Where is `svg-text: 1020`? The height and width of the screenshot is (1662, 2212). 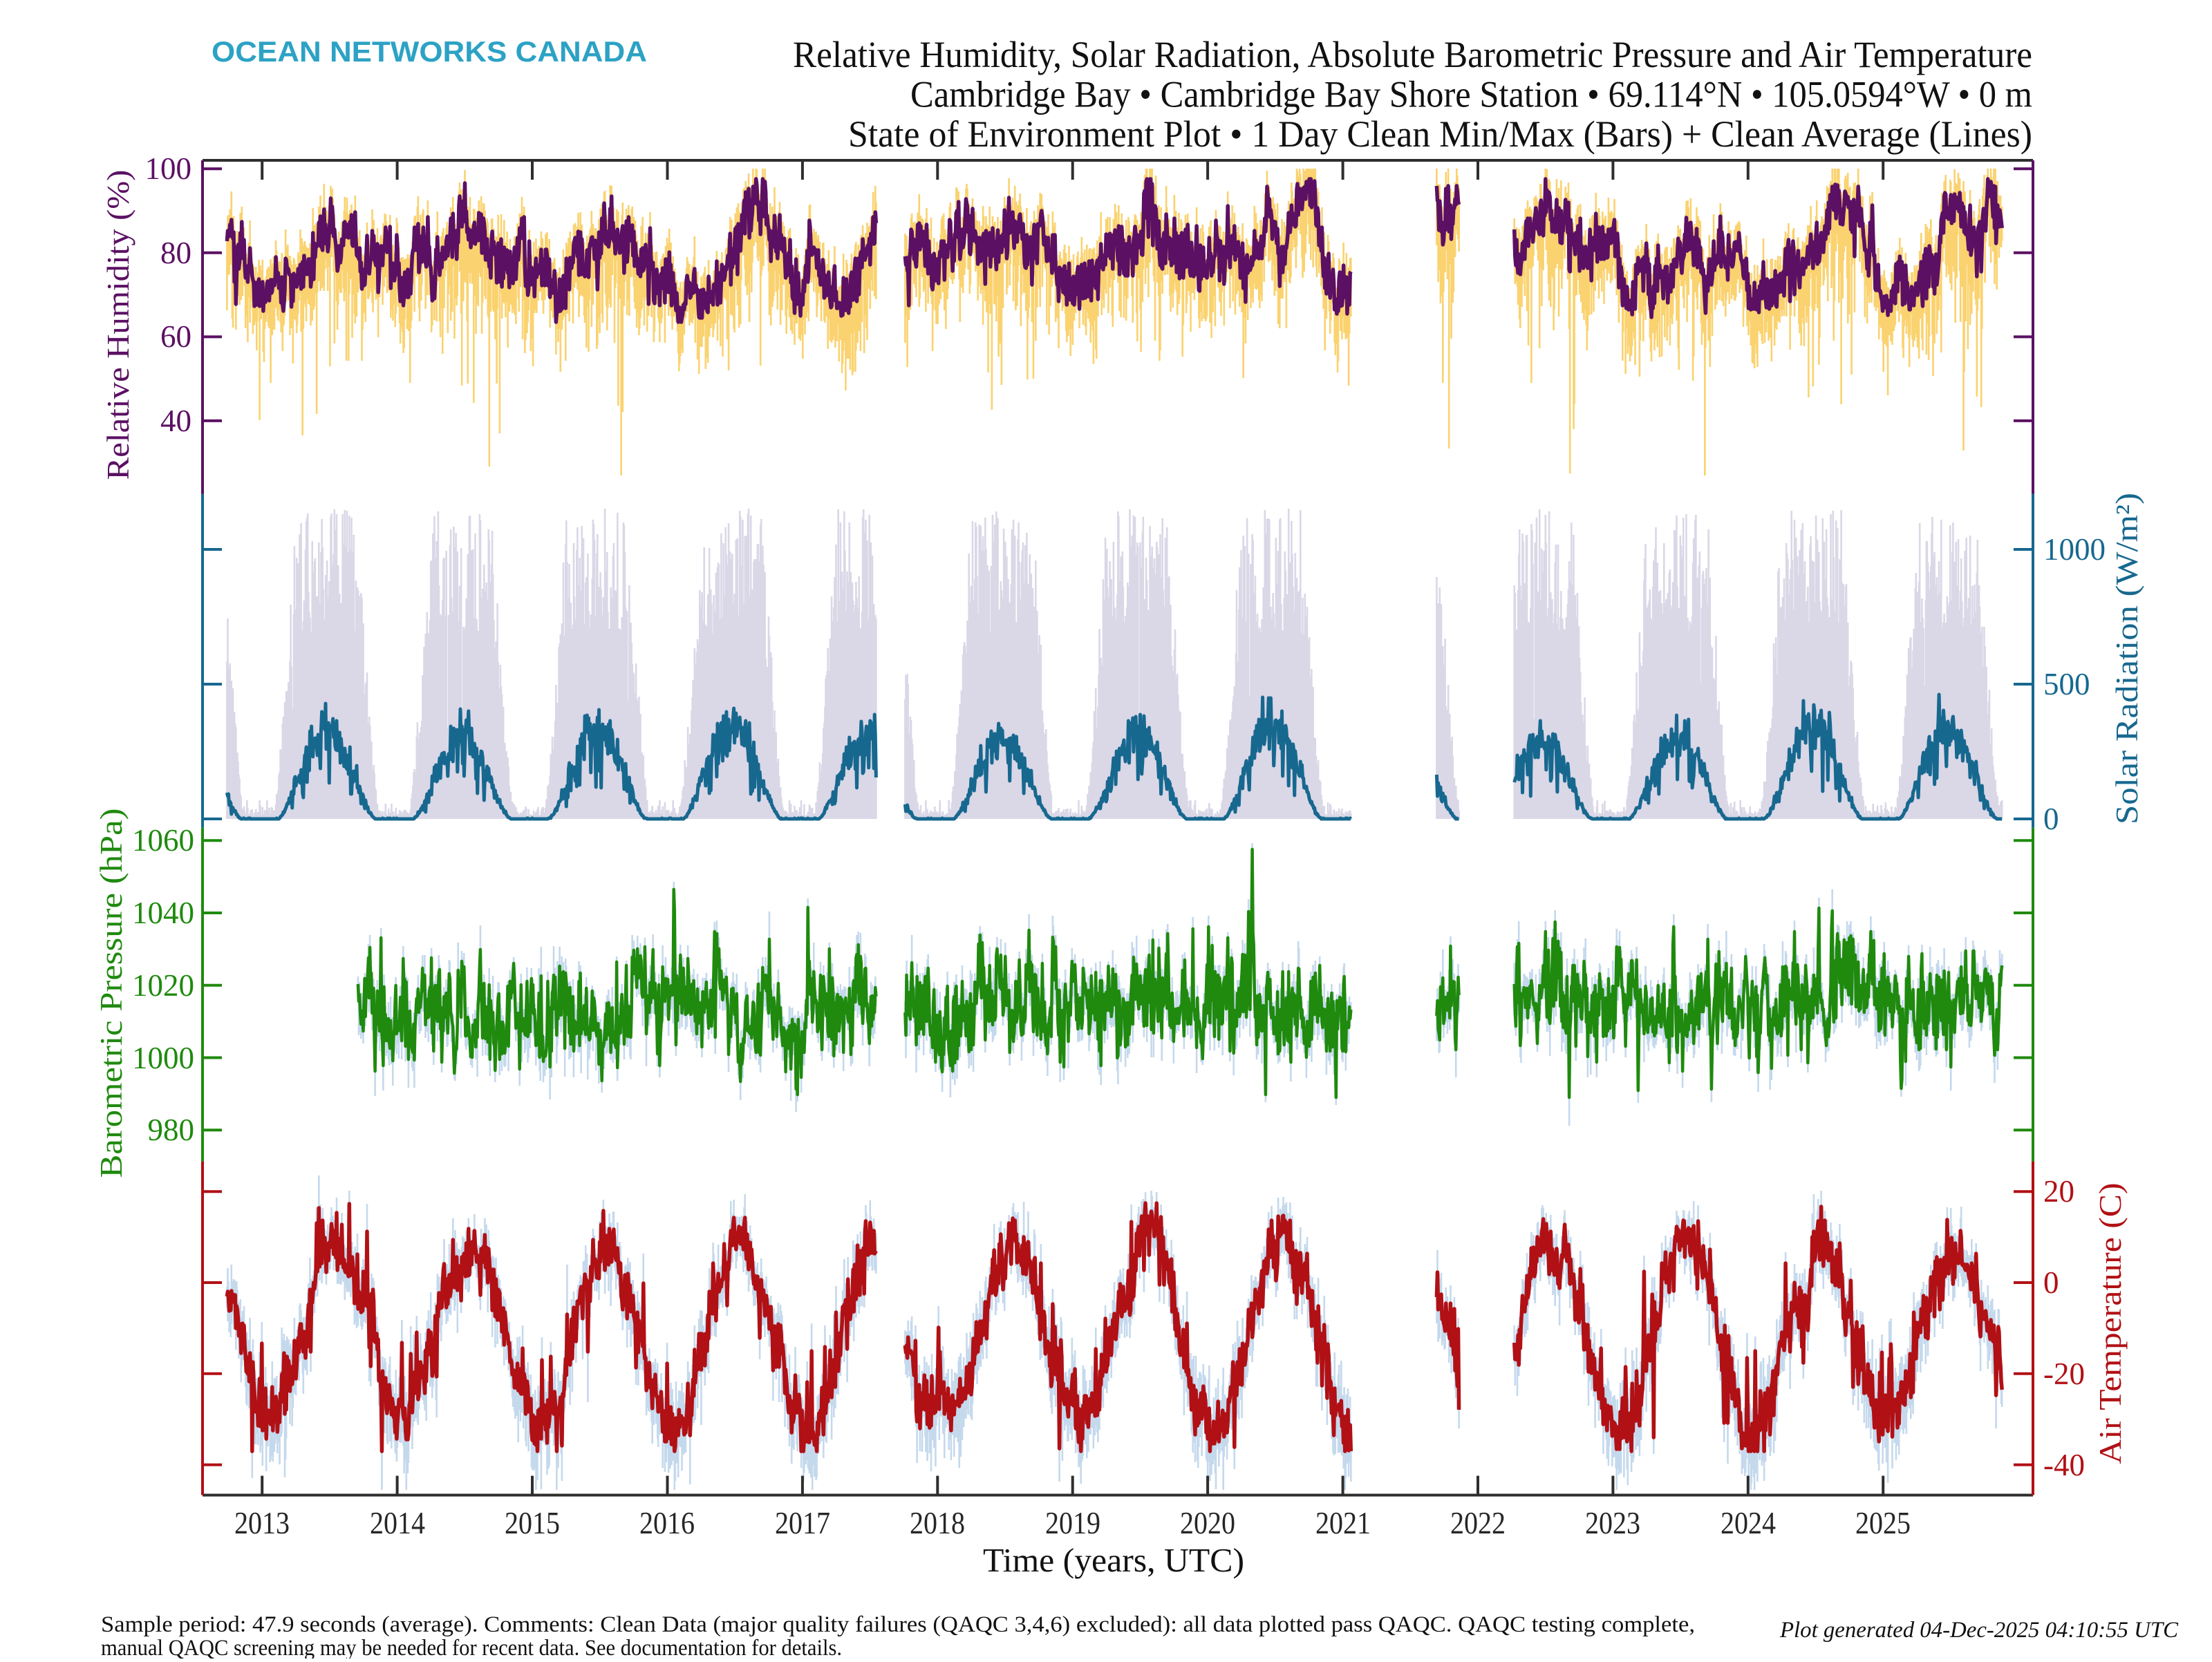
svg-text: 1020 is located at coordinates (163, 985).